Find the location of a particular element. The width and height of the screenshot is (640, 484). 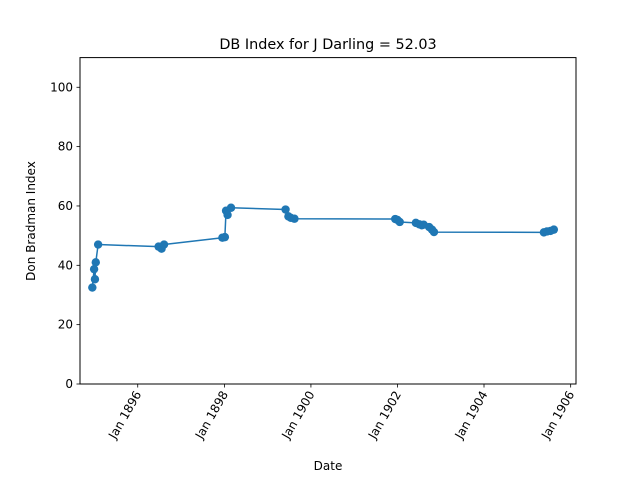

y-tick-label: 100 is located at coordinates (61, 87).